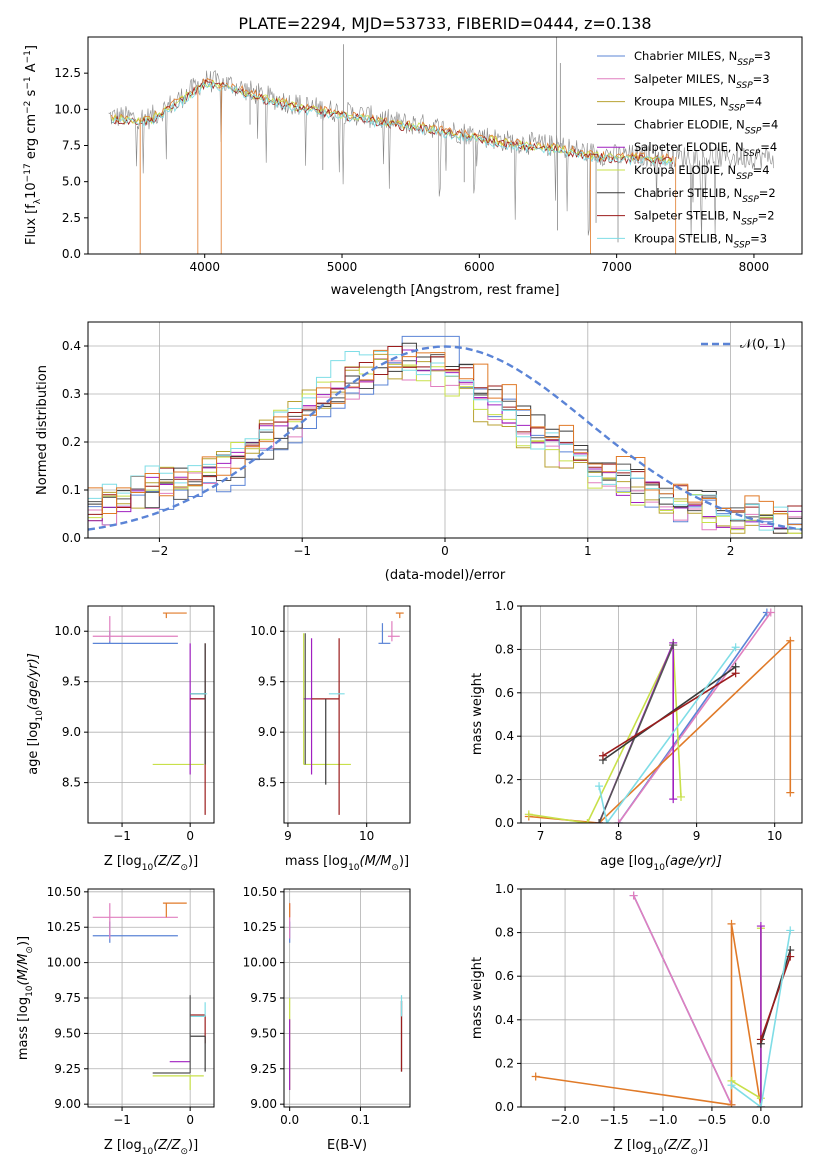 The width and height of the screenshot is (819, 1170). Describe the element at coordinates (504, 933) in the screenshot. I see `y-tick-label: 0.8` at that location.